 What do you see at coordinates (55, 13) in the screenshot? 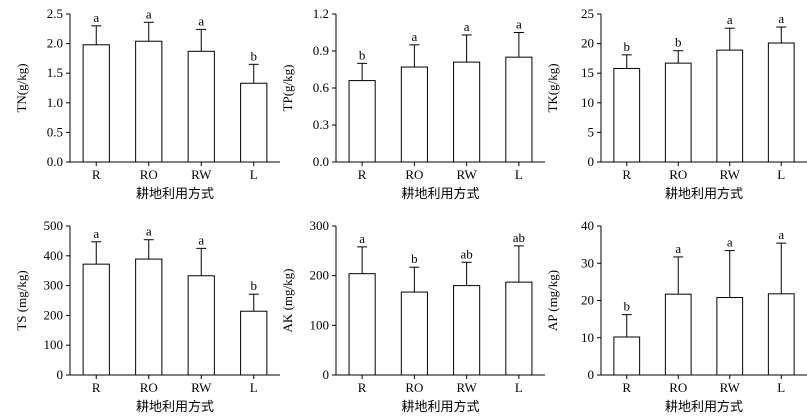
I see `y-tick-label: 2.5` at bounding box center [55, 13].